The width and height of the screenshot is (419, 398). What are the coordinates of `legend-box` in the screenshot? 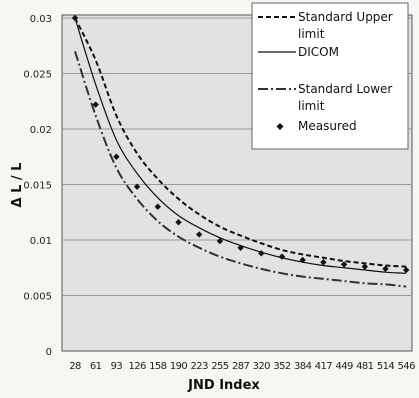 It's located at (330, 76).